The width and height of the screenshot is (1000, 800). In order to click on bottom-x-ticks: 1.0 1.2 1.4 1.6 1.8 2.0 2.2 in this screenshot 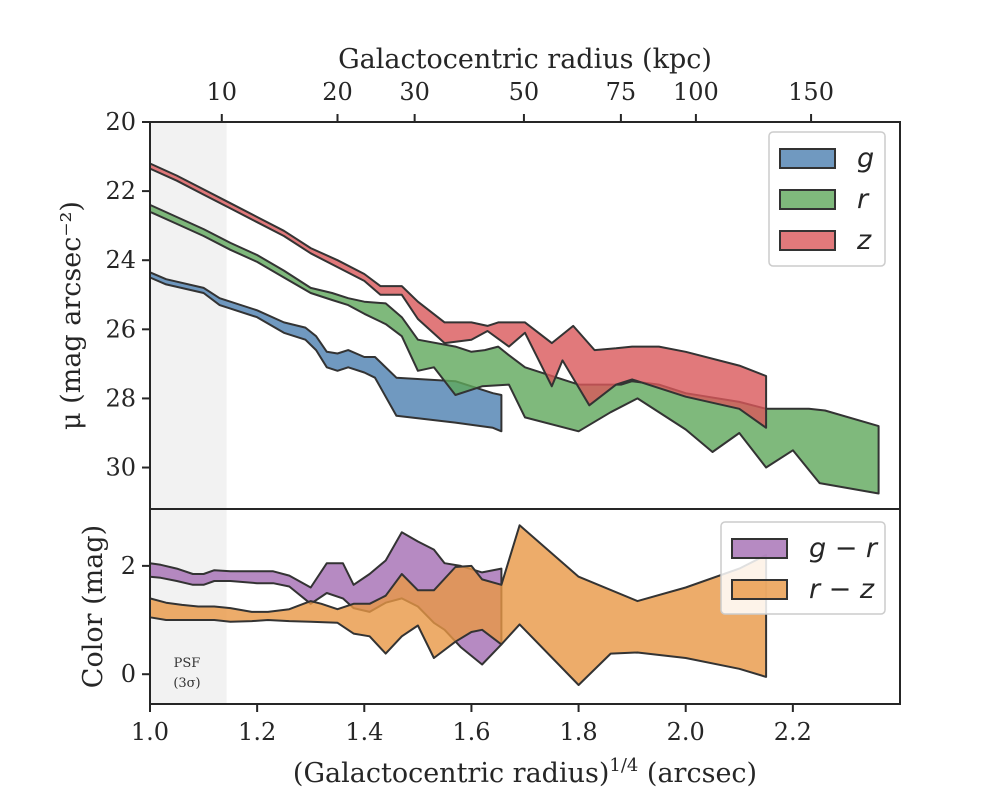, I will do `click(471, 725)`.